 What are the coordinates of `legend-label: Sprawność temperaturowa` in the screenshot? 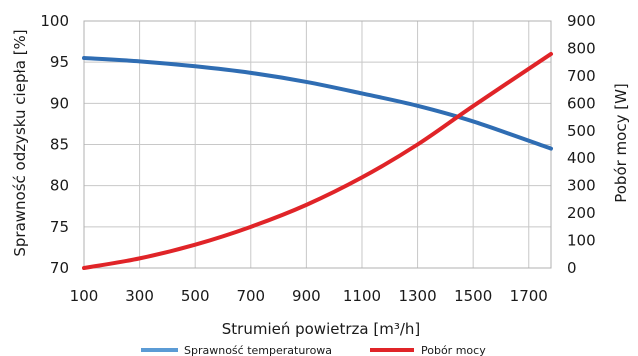 It's located at (258, 350).